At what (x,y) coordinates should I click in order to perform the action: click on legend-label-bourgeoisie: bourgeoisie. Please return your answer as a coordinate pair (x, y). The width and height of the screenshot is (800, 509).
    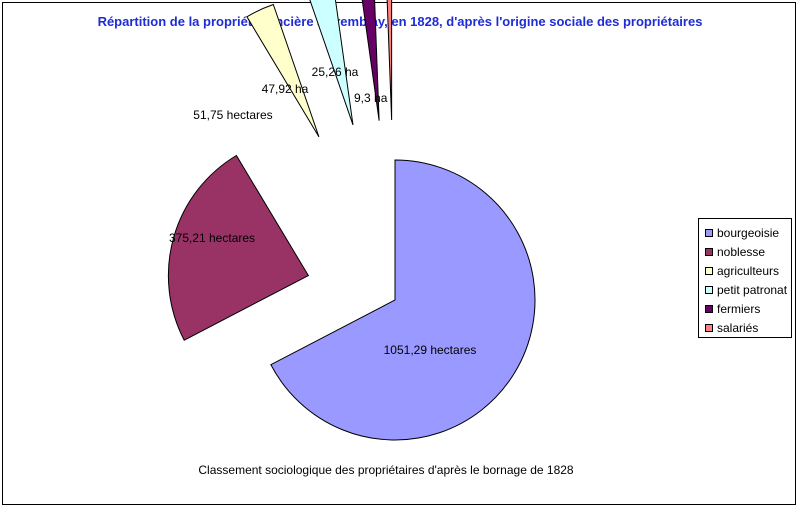
    Looking at the image, I should click on (748, 232).